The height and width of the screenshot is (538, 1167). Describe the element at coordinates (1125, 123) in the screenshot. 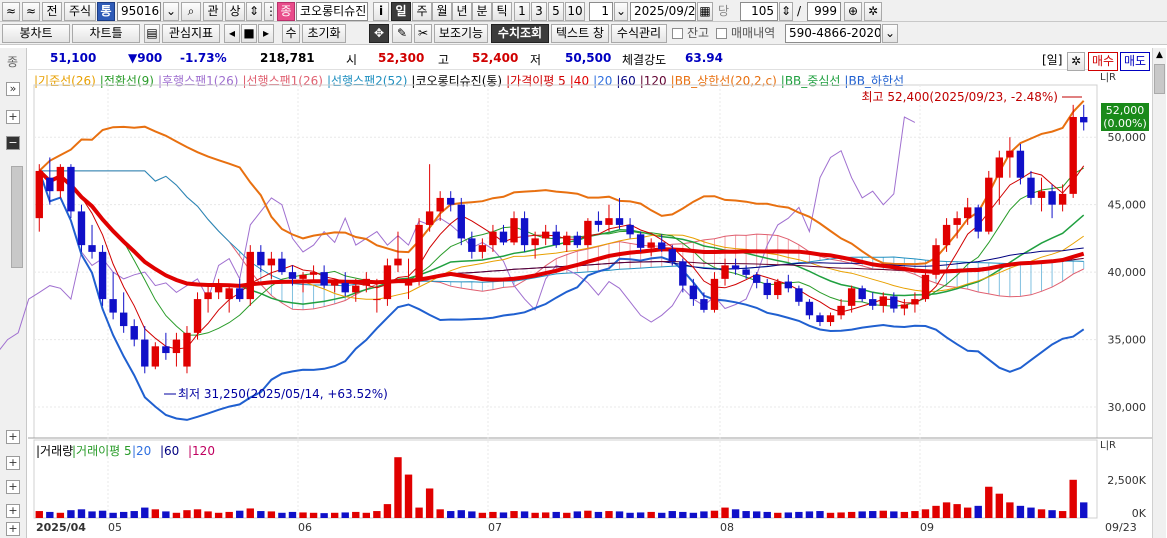

I see `current-price-tag-pct: (0.00%)` at that location.